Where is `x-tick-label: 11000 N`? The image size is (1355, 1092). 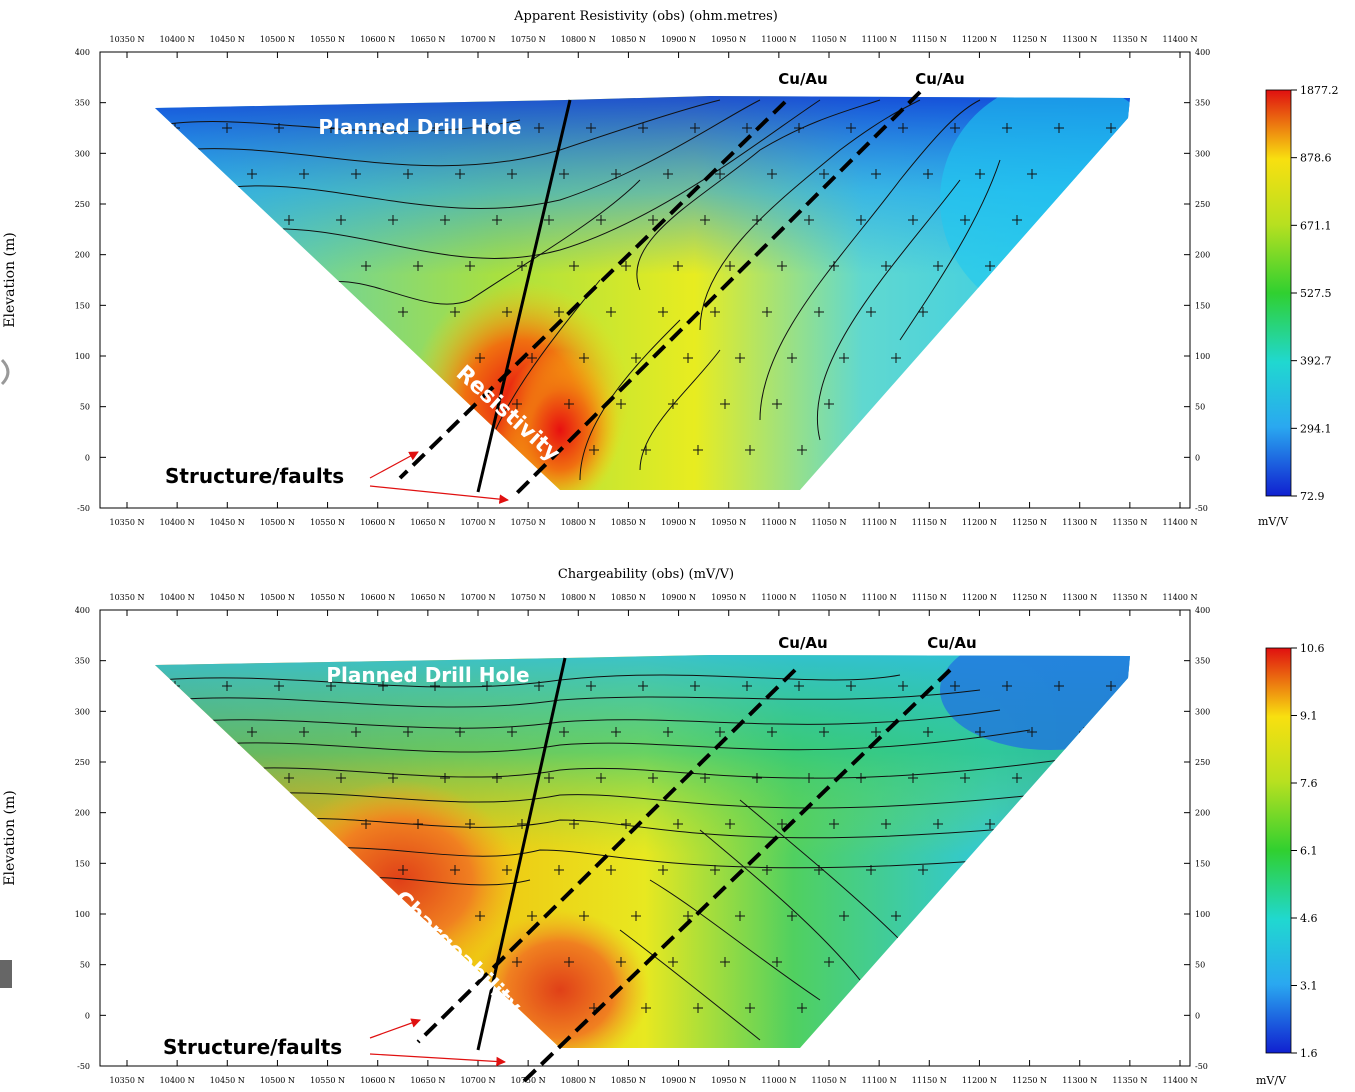
x-tick-label: 11000 N is located at coordinates (778, 597).